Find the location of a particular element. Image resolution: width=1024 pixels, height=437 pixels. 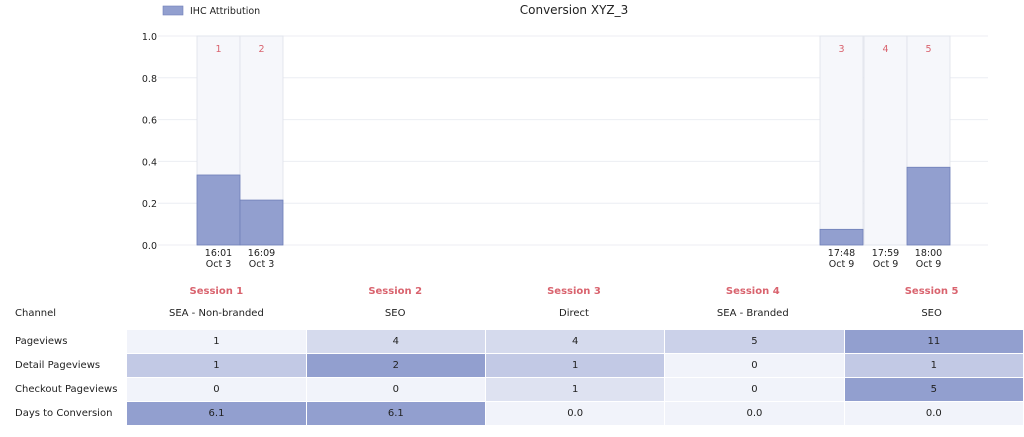

legend-label: IHC Attribution is located at coordinates (225, 11).